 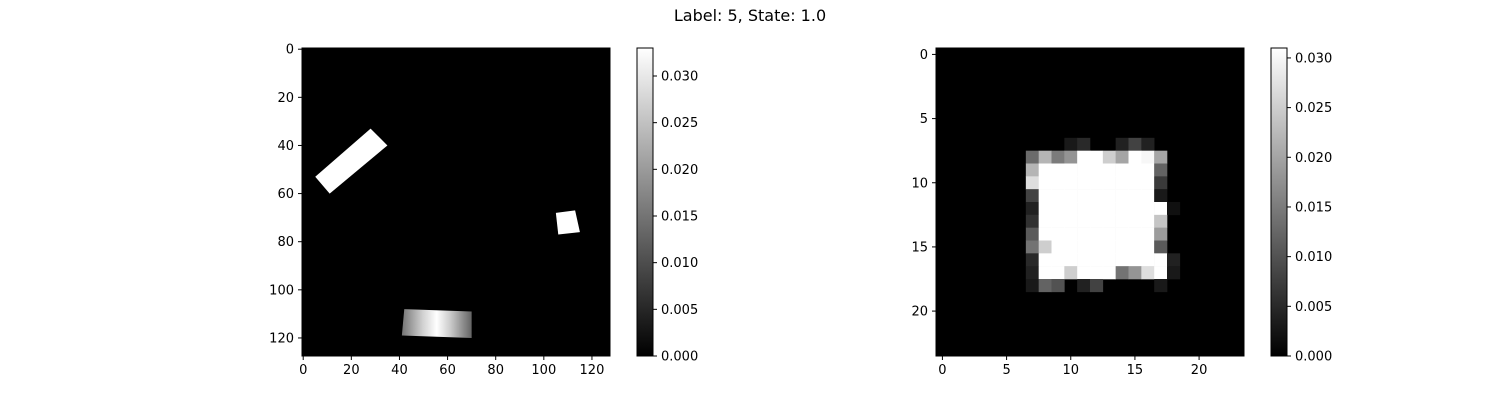 I want to click on y-tick-label: 20, so click(x=919, y=312).